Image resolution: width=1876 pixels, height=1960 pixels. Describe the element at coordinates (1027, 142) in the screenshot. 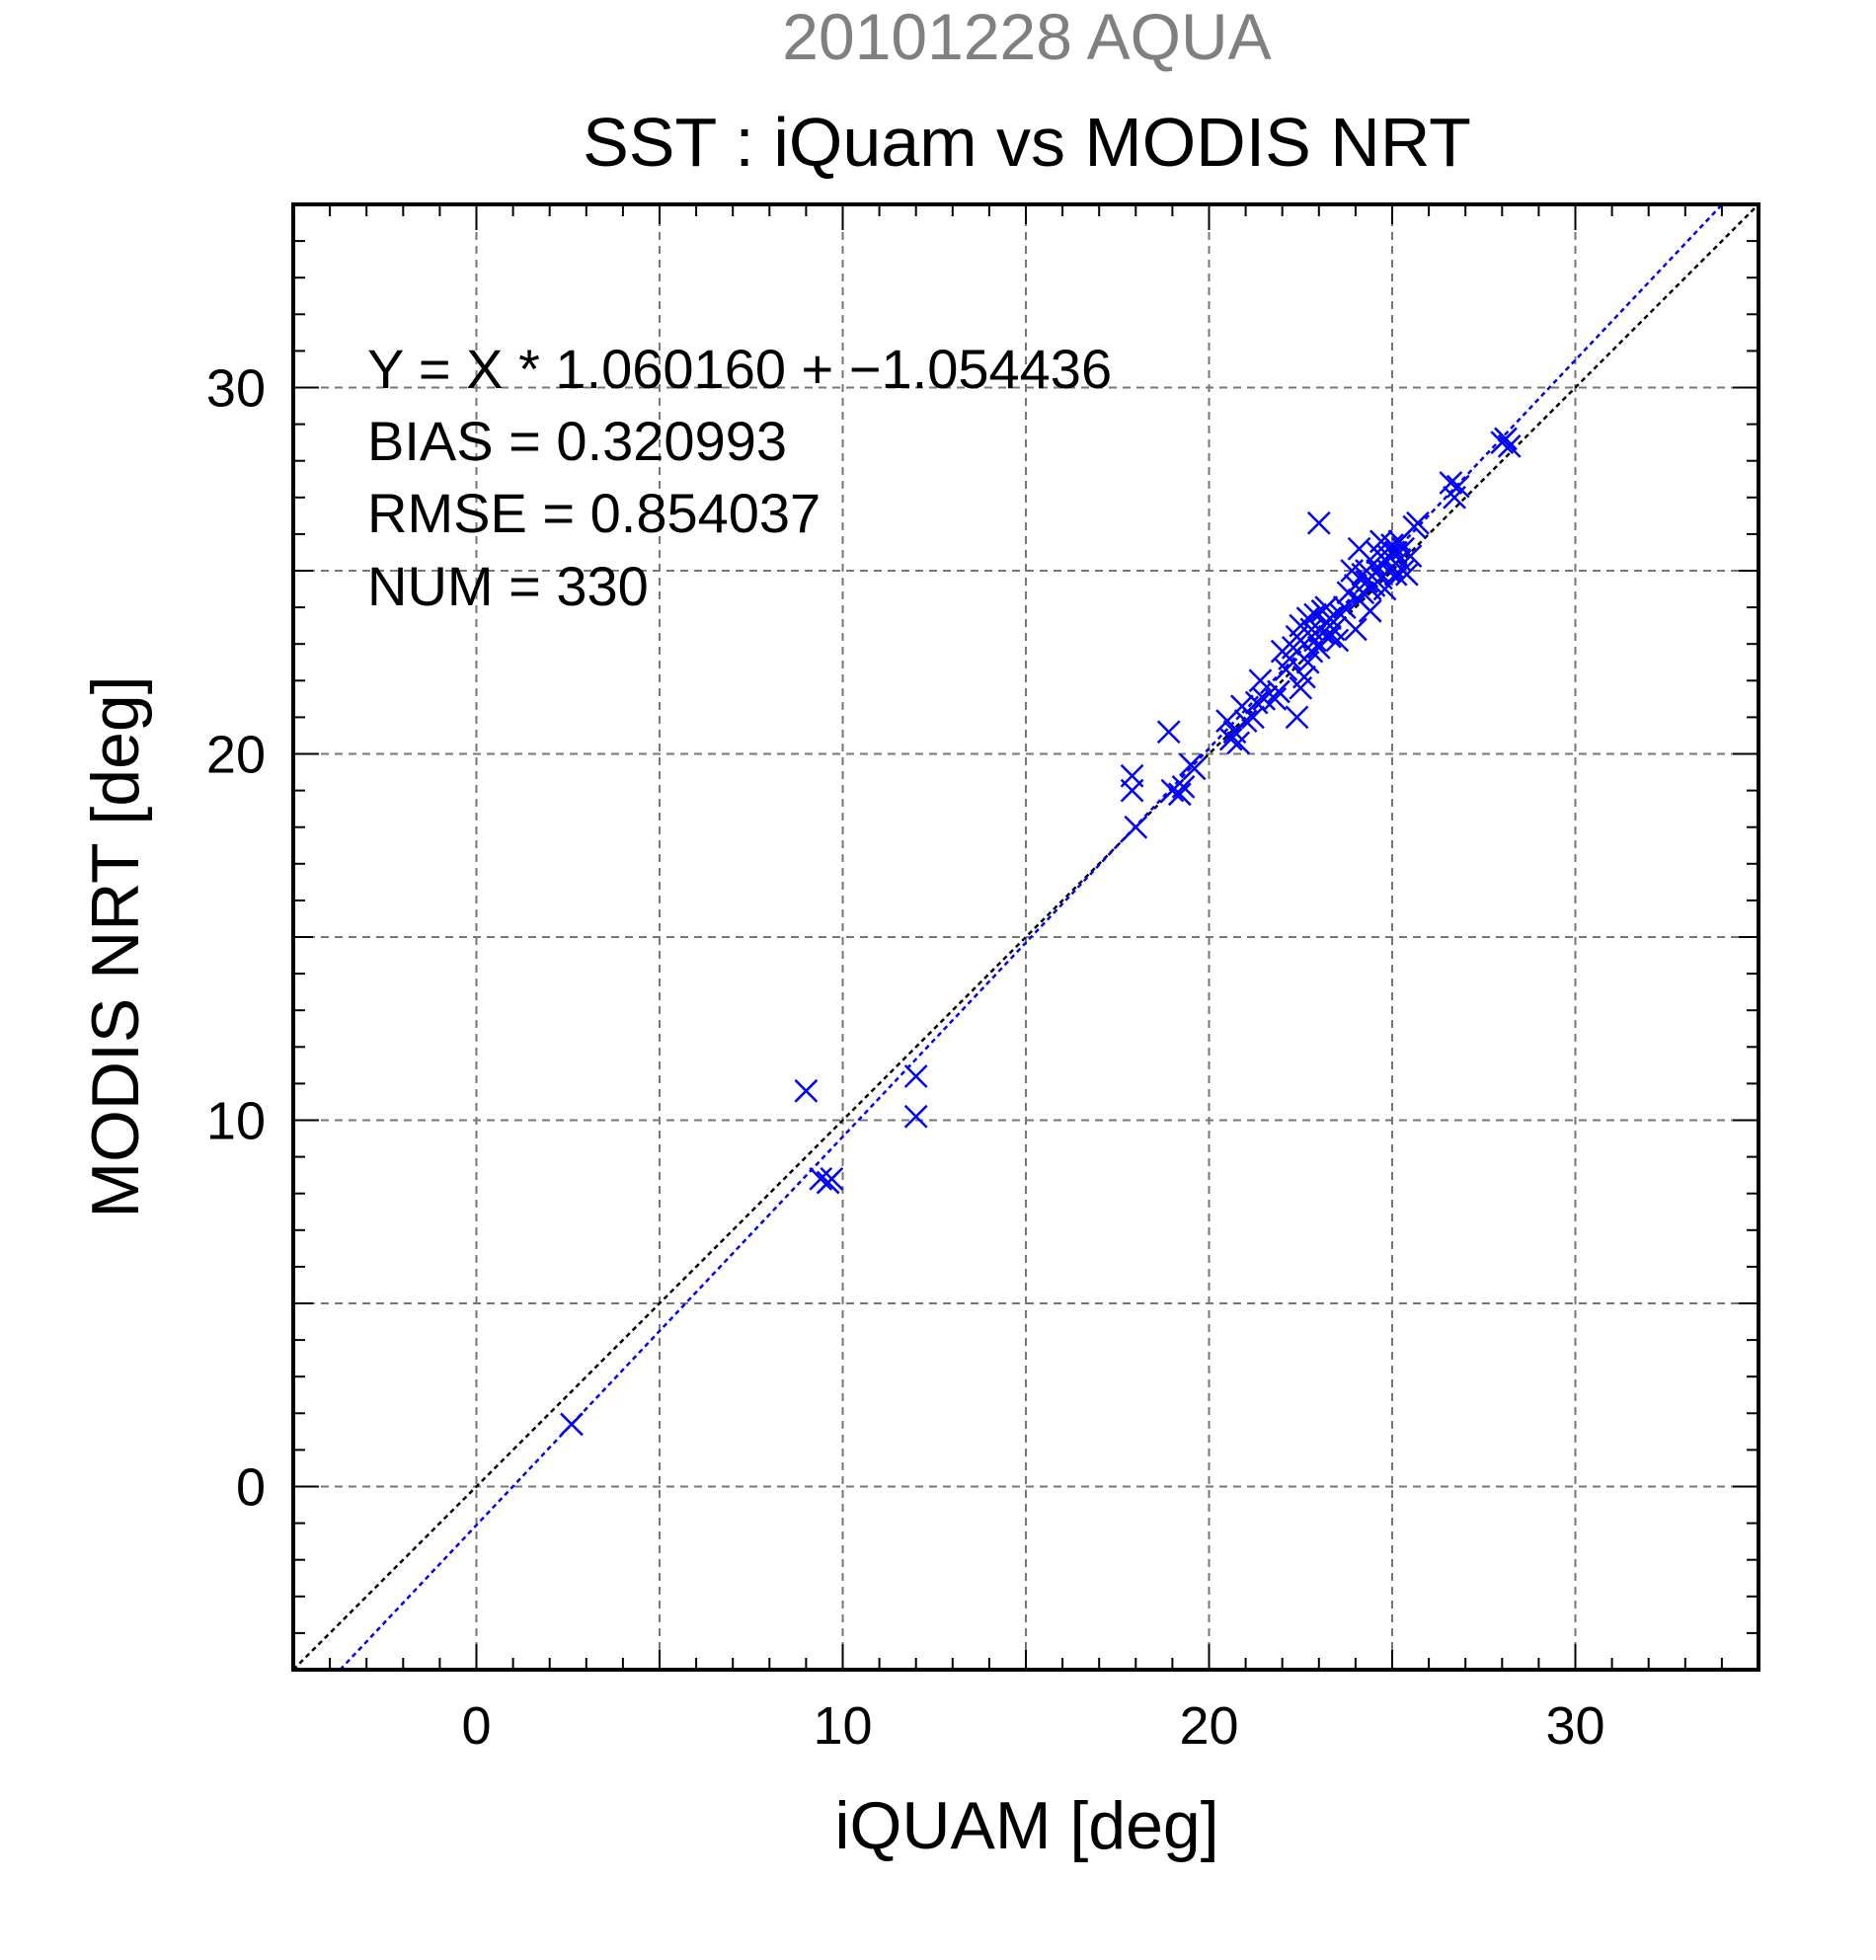

I see `chart-title: SST : iQuam vs MODIS NRT` at that location.